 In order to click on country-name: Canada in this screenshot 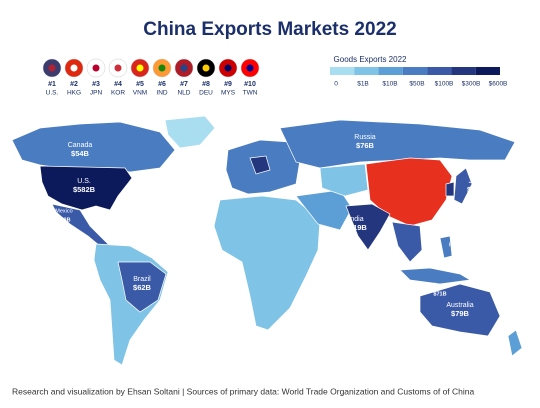, I will do `click(80, 145)`.